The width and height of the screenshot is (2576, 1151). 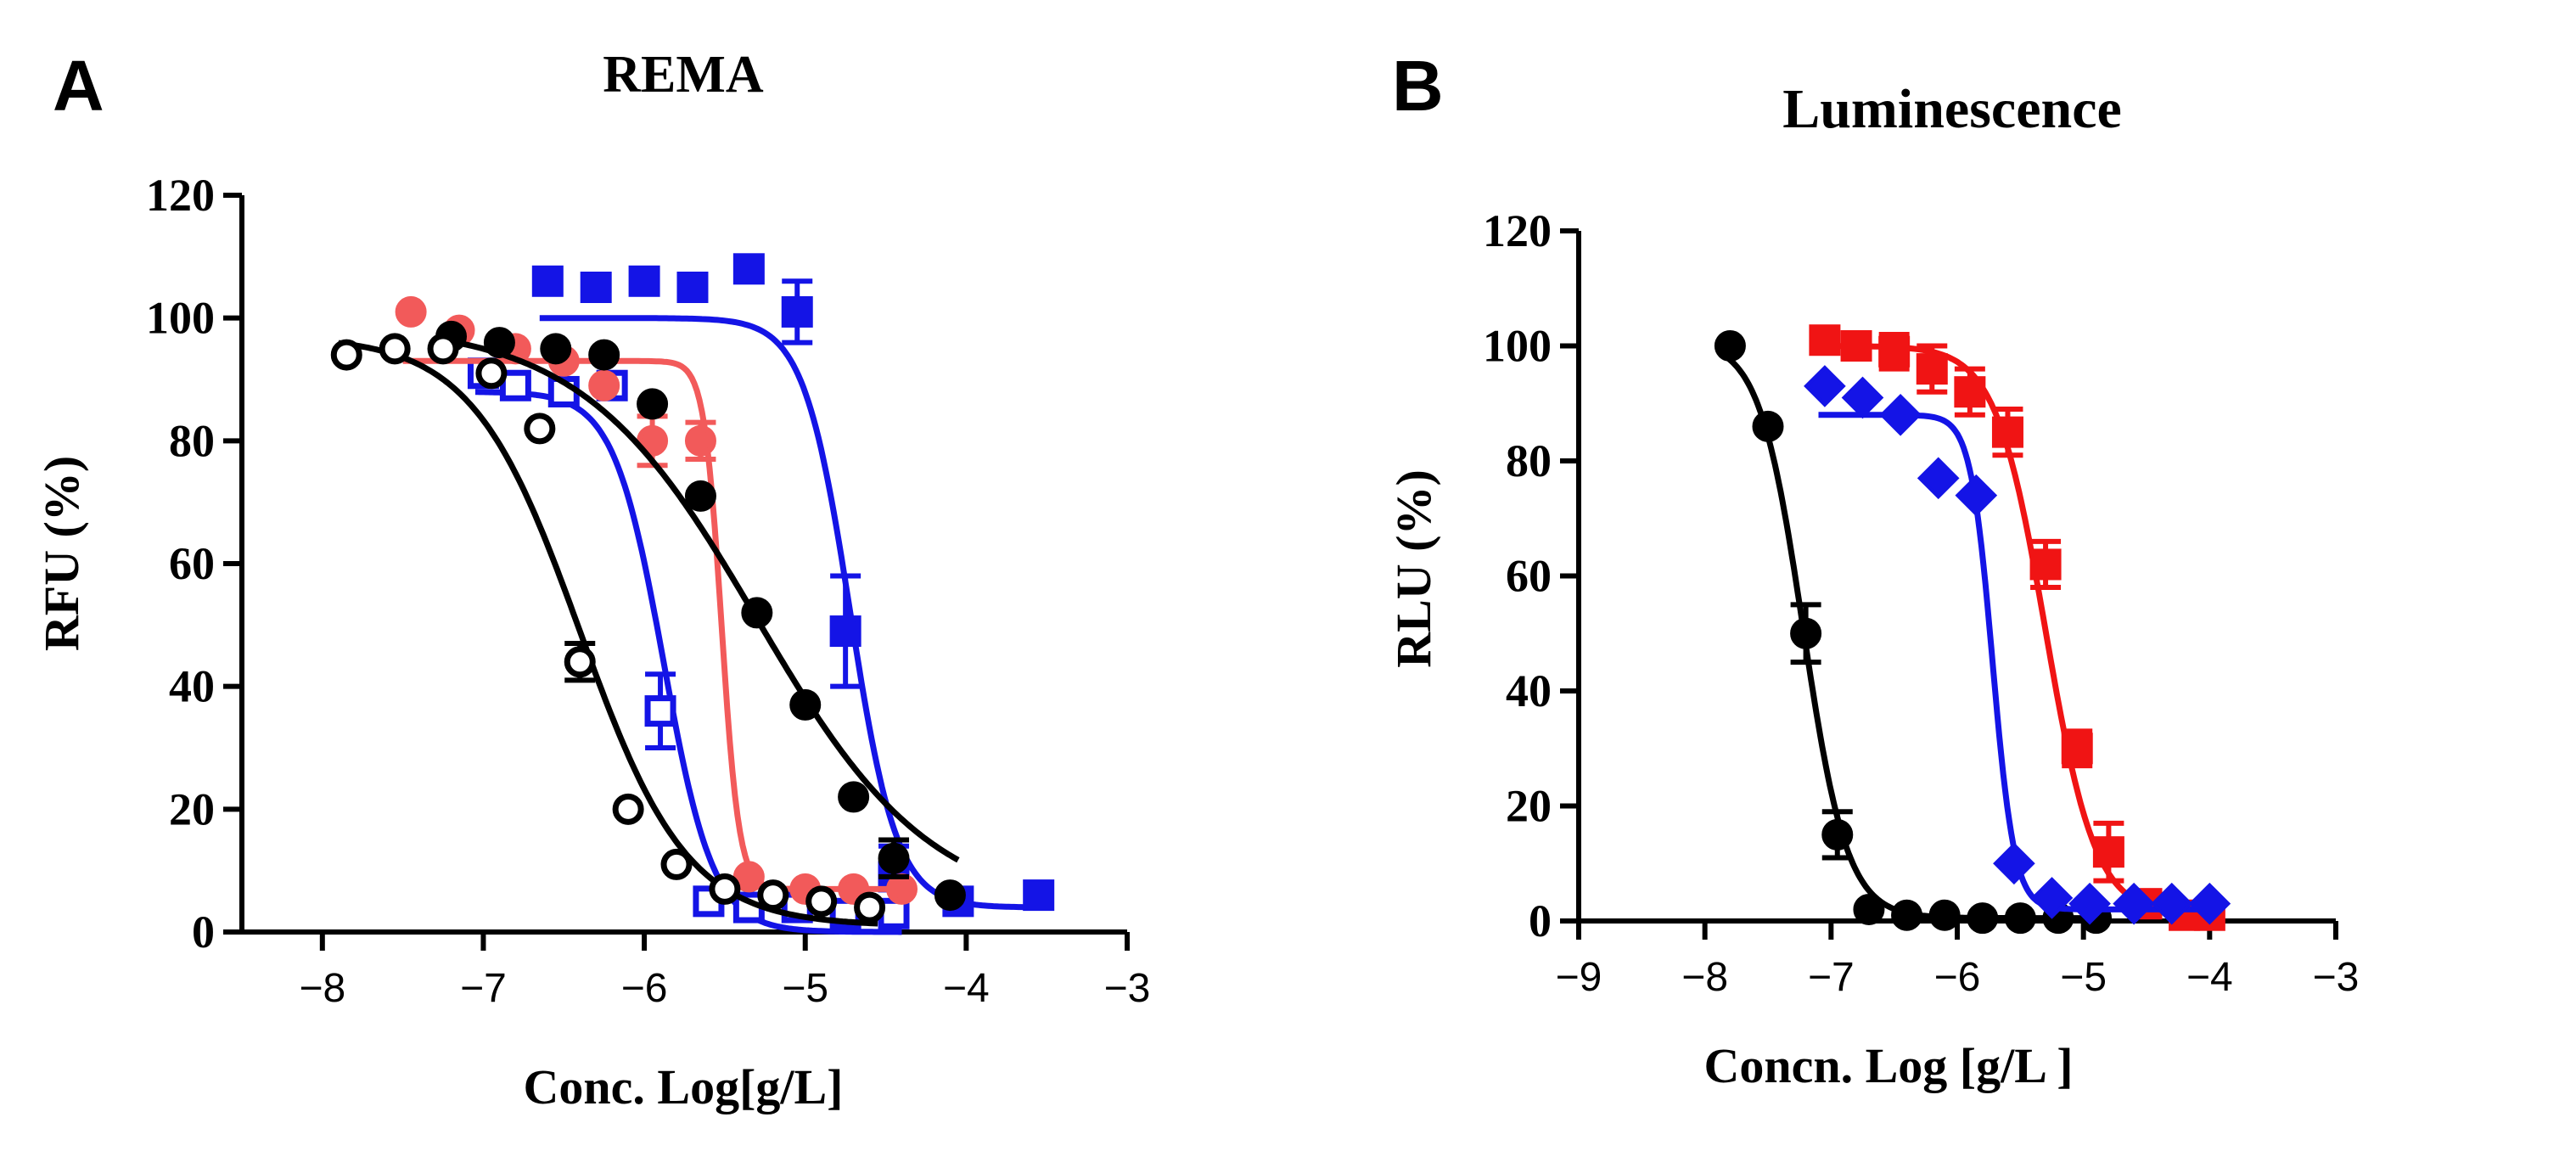 I want to click on panel-letter-b: B, so click(x=1418, y=86).